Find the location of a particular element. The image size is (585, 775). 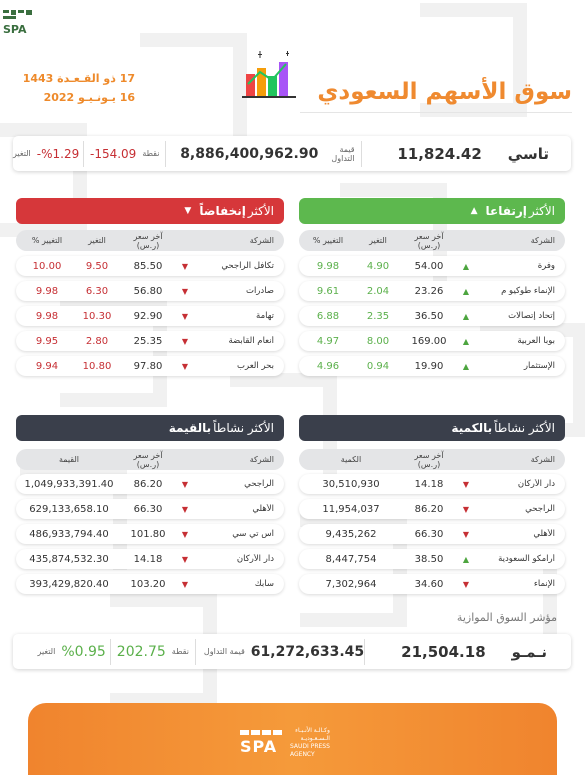

change-pct: 4.96 is located at coordinates (328, 366).